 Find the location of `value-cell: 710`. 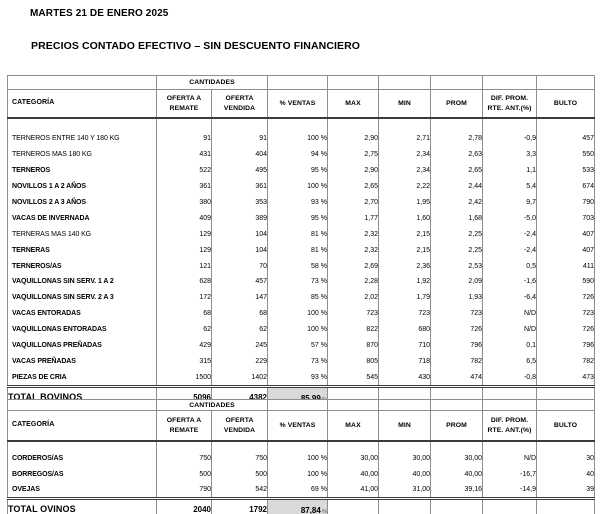

value-cell: 710 is located at coordinates (404, 345).